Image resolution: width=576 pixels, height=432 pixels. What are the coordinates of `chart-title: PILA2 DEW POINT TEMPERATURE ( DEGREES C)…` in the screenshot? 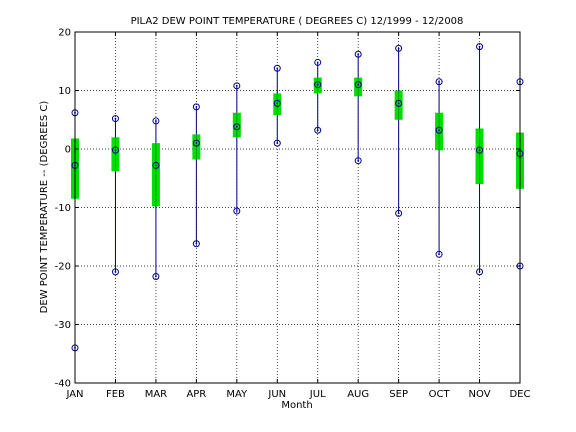 It's located at (297, 21).